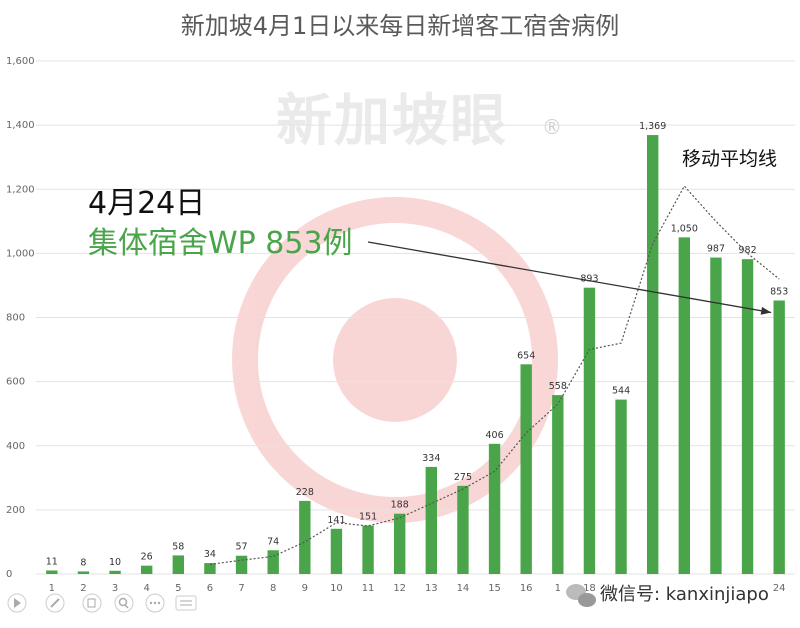 The width and height of the screenshot is (800, 628). What do you see at coordinates (124, 603) in the screenshot?
I see `zoom-icon` at bounding box center [124, 603].